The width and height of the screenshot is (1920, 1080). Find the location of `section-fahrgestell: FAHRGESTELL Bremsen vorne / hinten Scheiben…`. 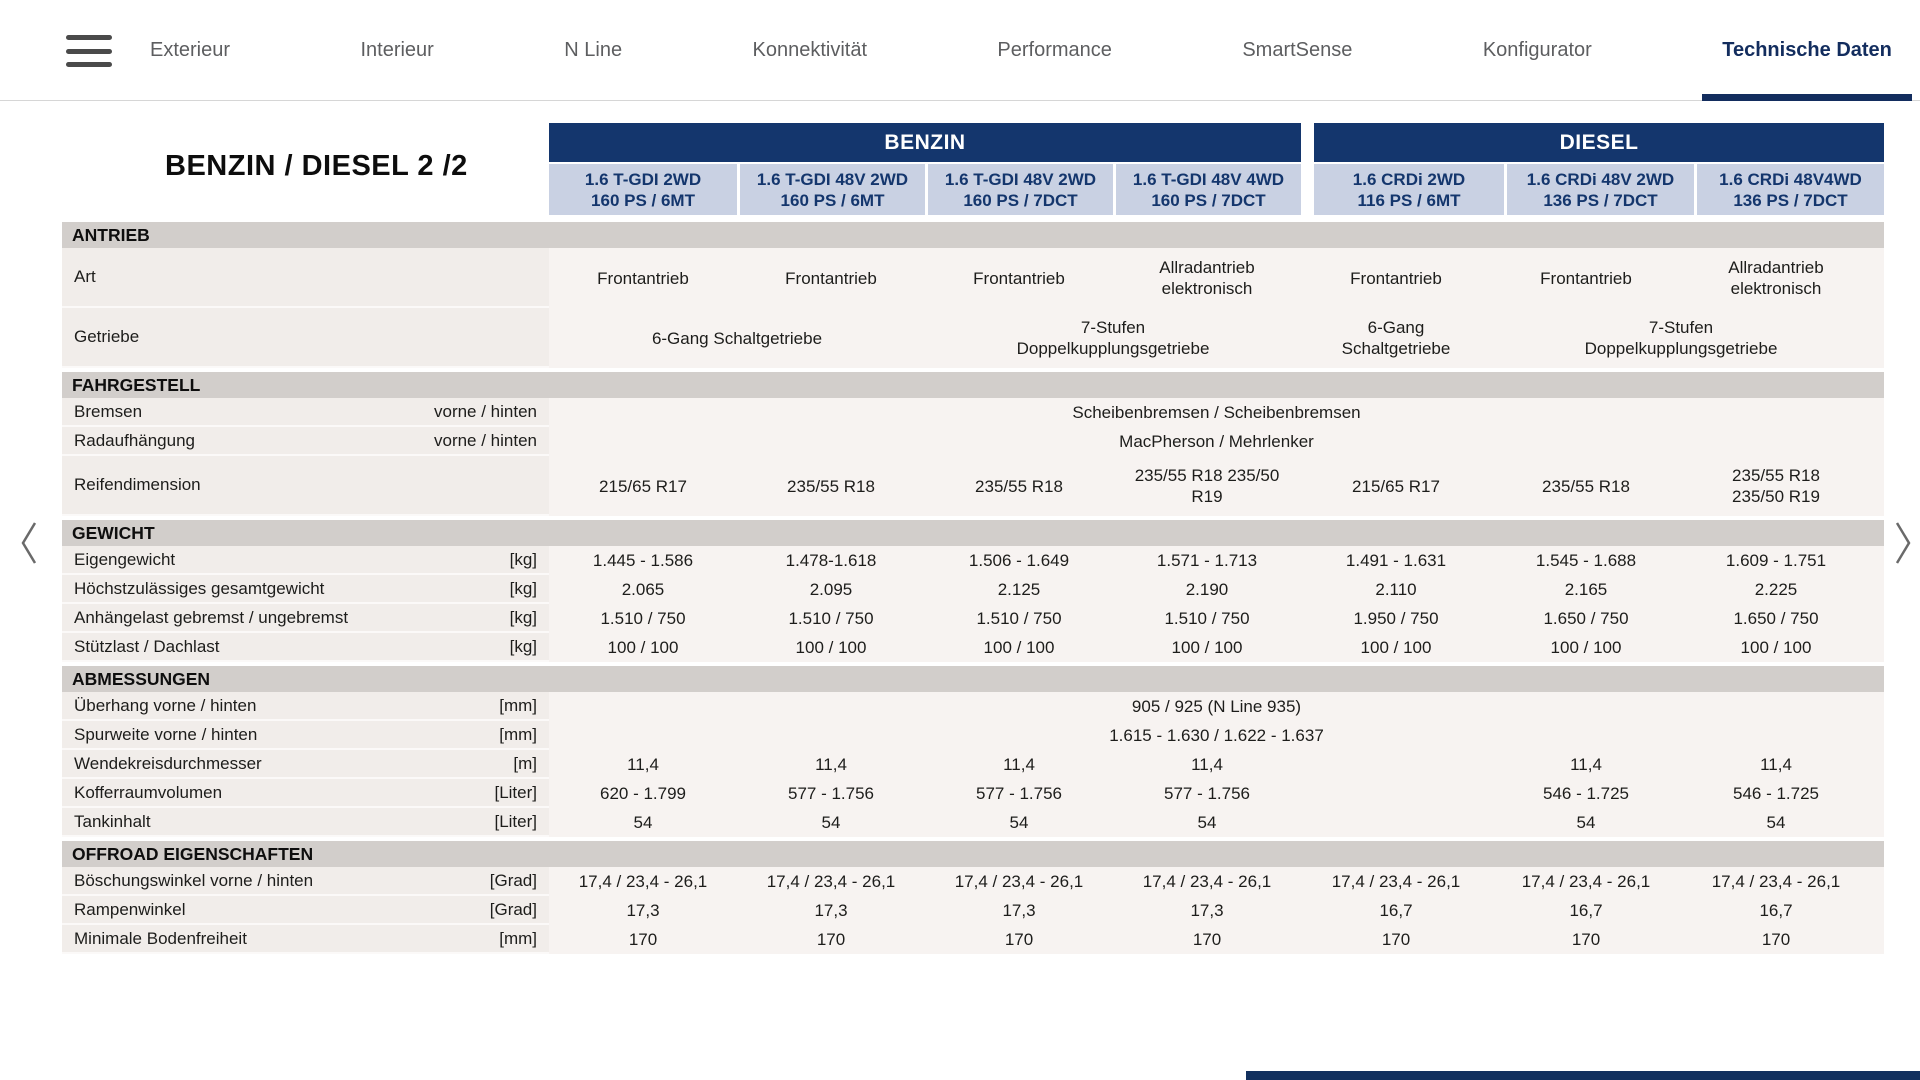

section-fahrgestell: FAHRGESTELL Bremsen vorne / hinten Scheiben… is located at coordinates (973, 444).